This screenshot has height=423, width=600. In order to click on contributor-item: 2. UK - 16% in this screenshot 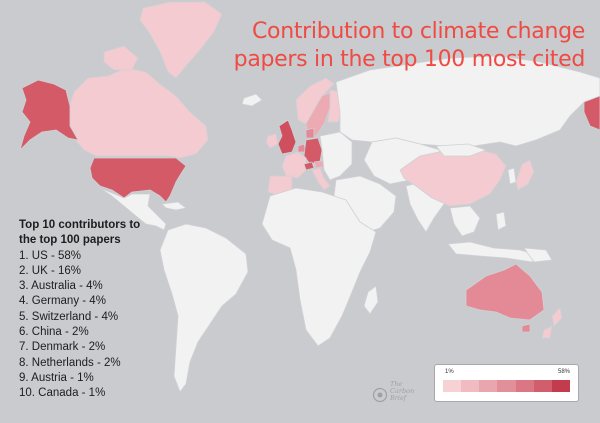, I will do `click(50, 270)`.